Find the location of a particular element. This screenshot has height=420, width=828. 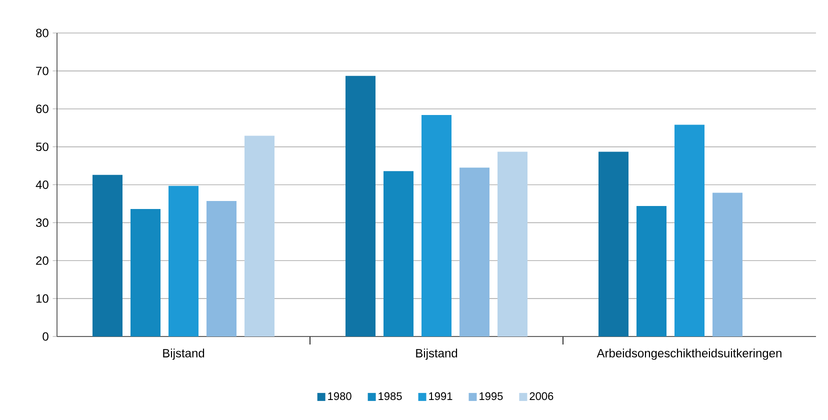

legend-label: 1985 is located at coordinates (390, 396).